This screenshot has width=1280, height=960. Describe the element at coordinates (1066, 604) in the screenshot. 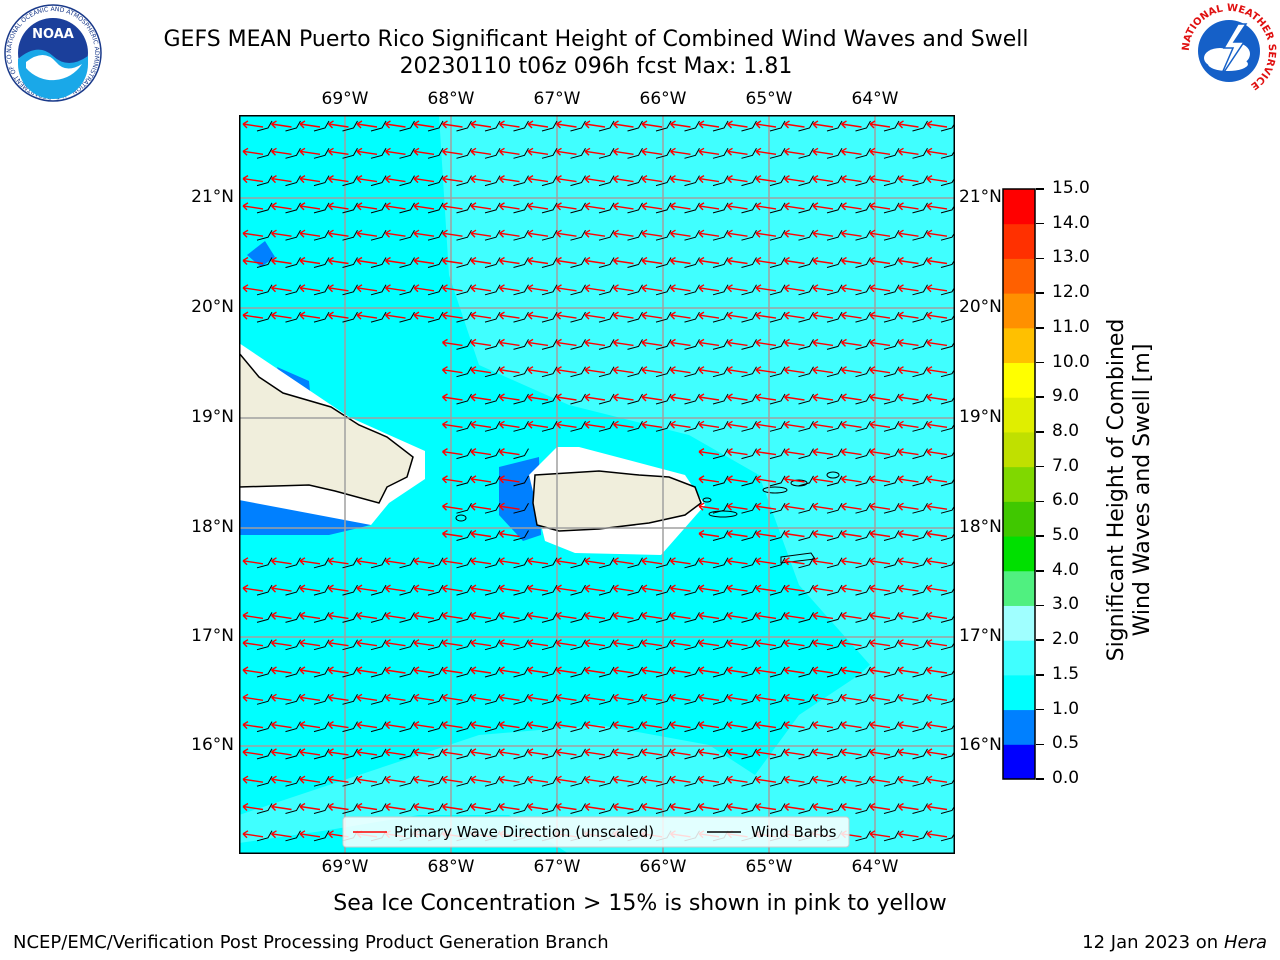

I see `colorbar-tick-label: 3.0` at that location.